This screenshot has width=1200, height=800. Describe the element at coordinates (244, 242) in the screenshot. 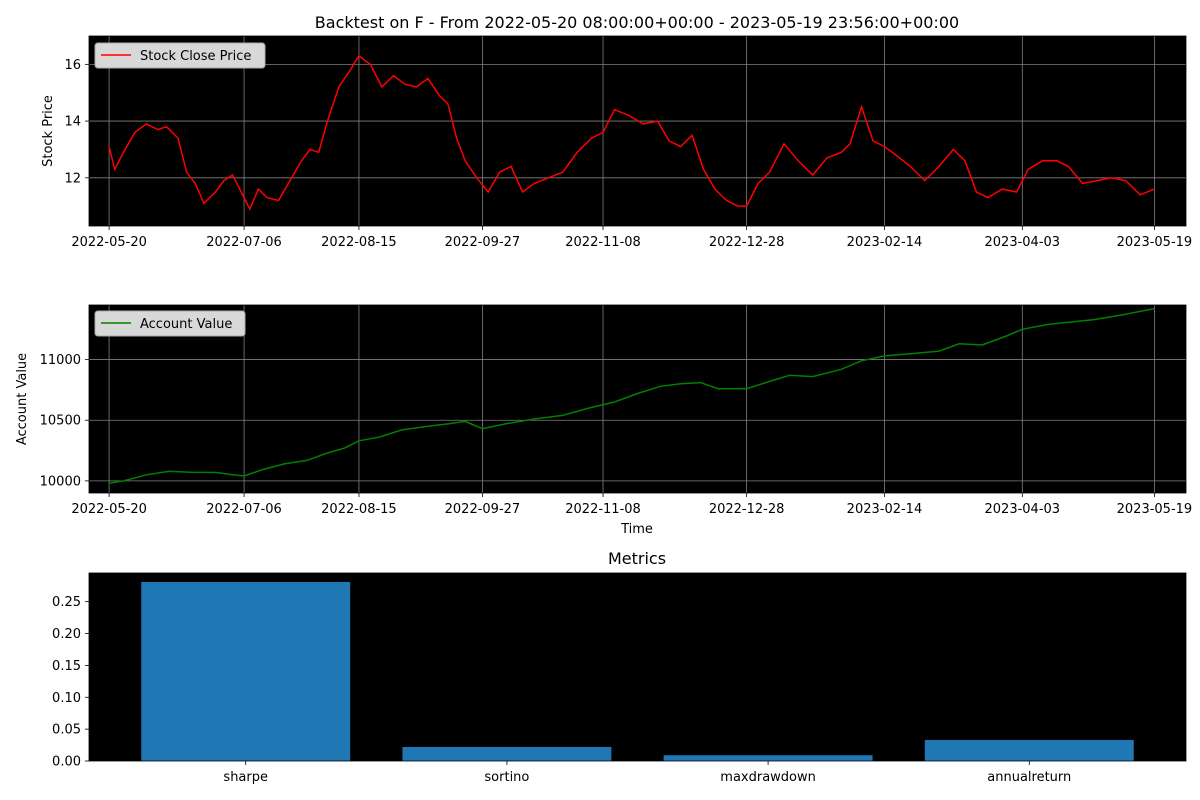

I see `price-x-tick-label-1: 2022-07-06` at that location.